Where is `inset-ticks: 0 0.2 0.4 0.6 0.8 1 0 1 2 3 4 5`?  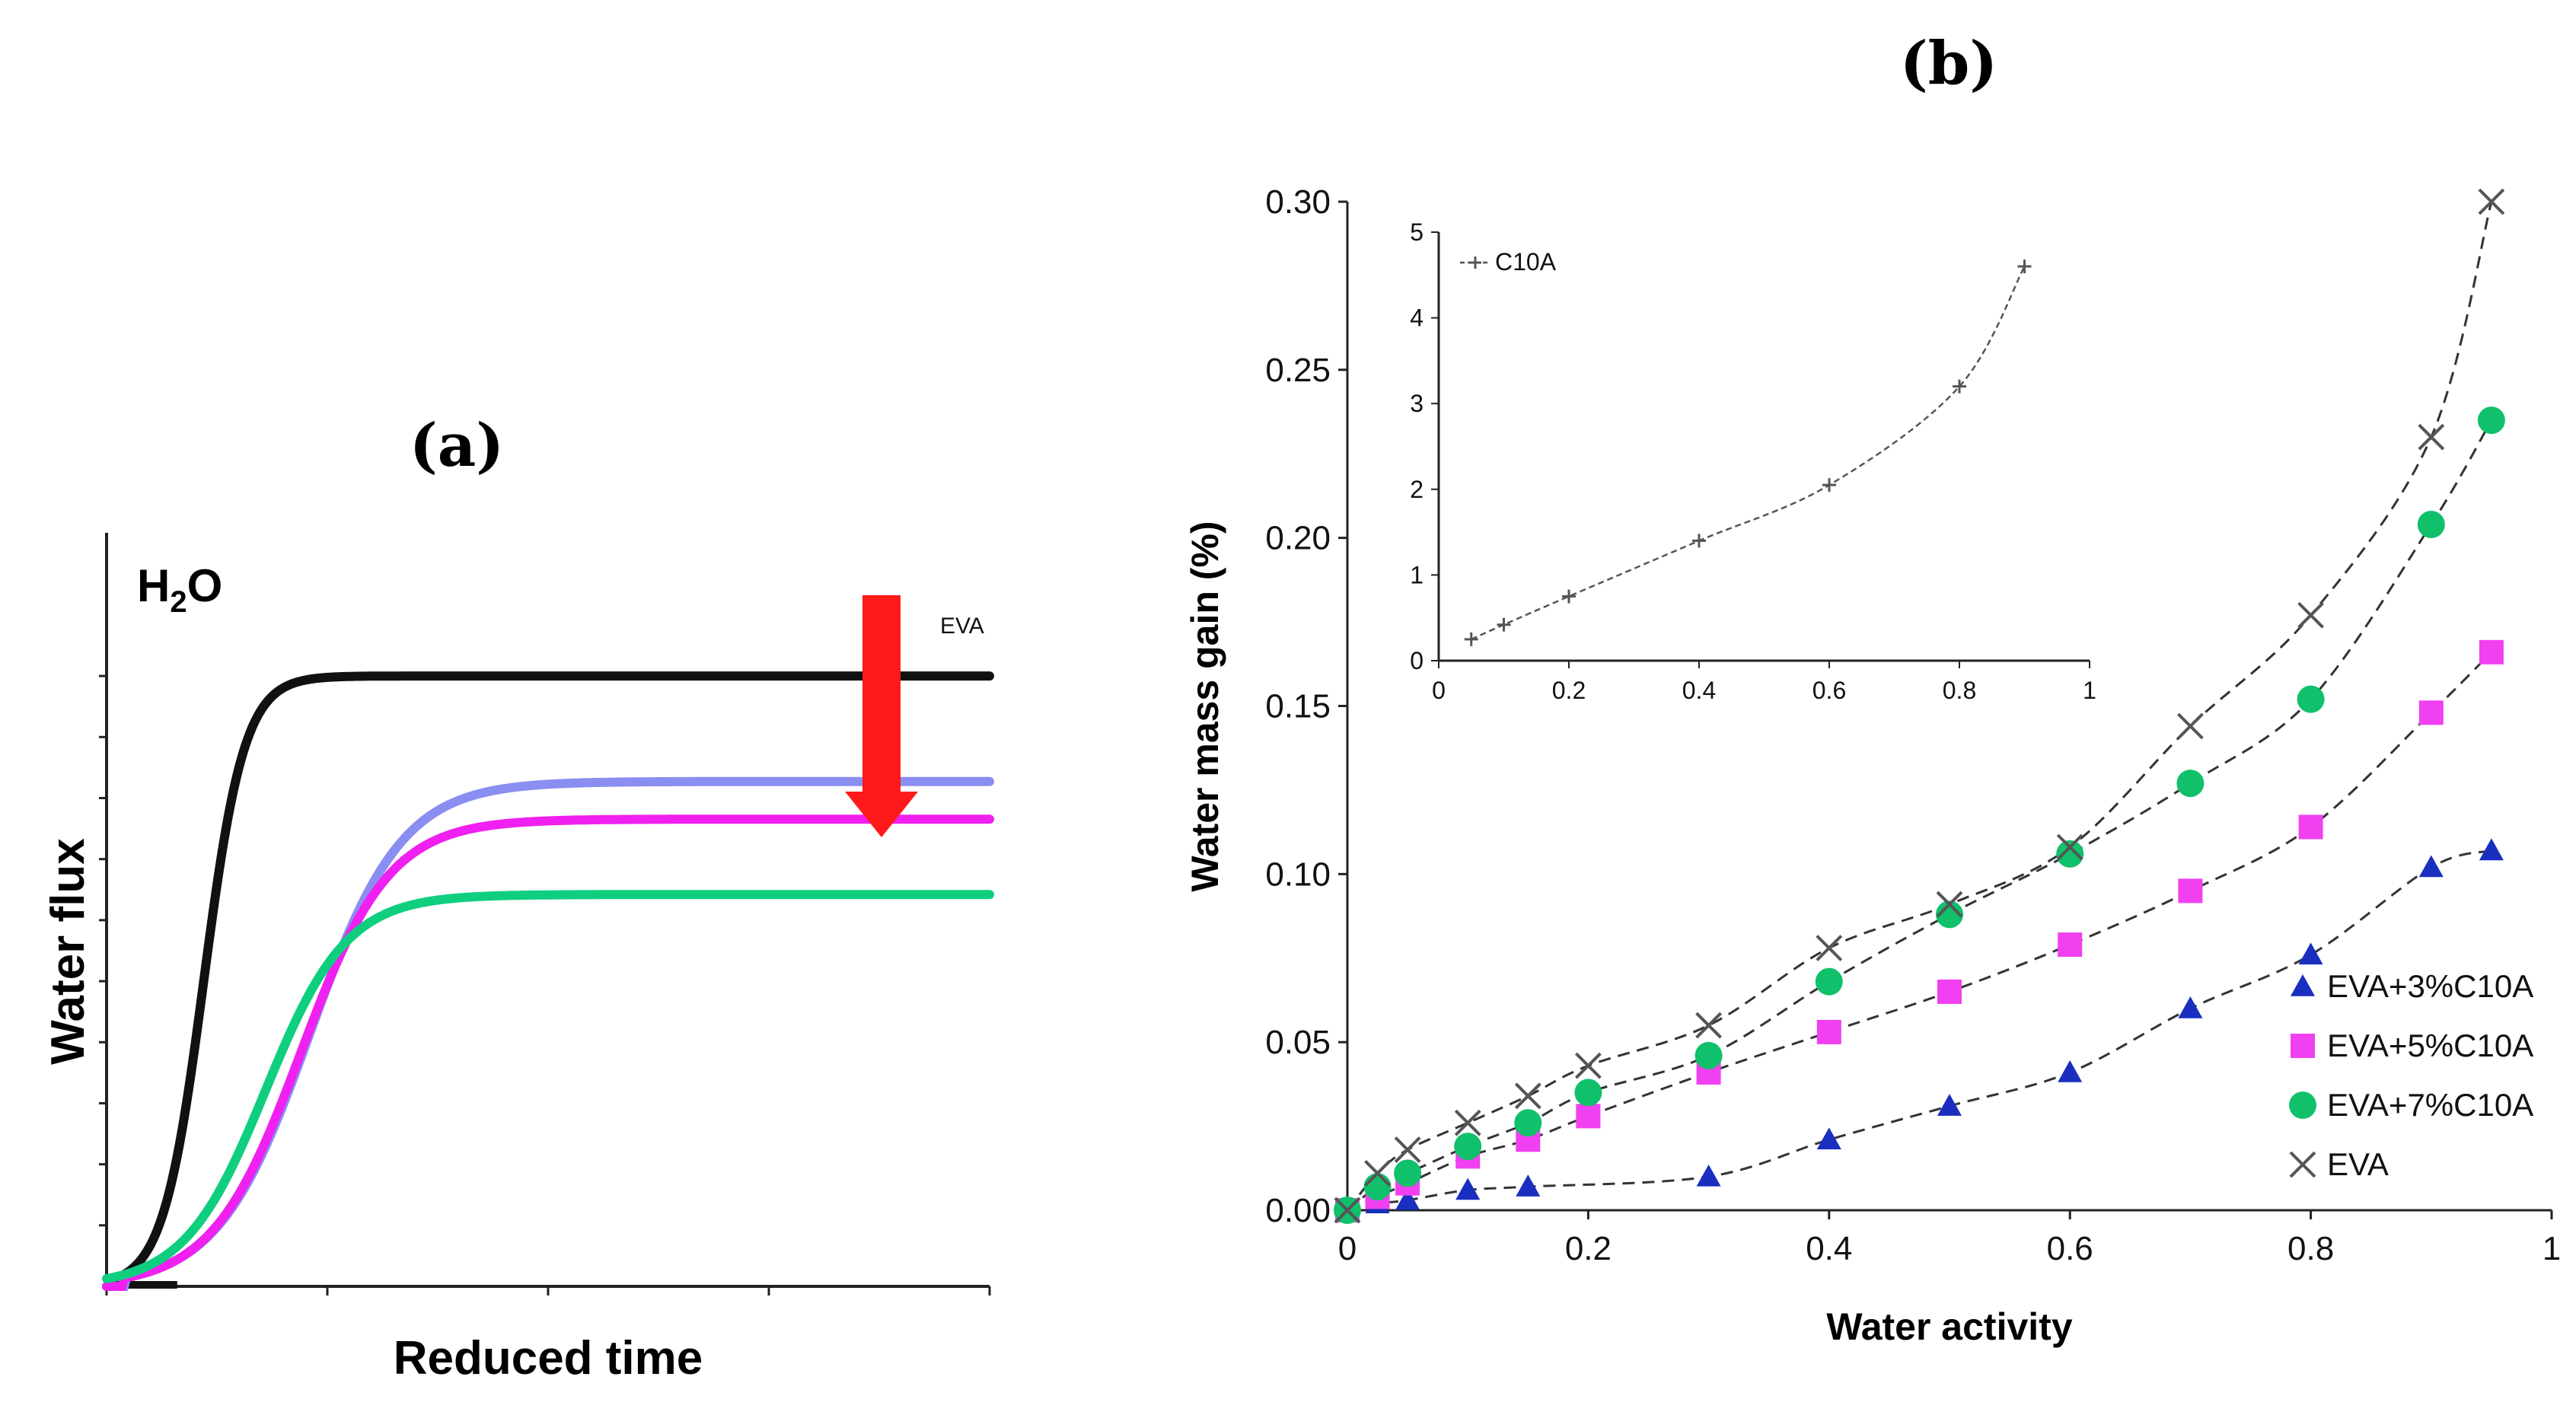
inset-ticks: 0 0.2 0.4 0.6 0.8 1 0 1 2 3 4 5 is located at coordinates (1753, 461).